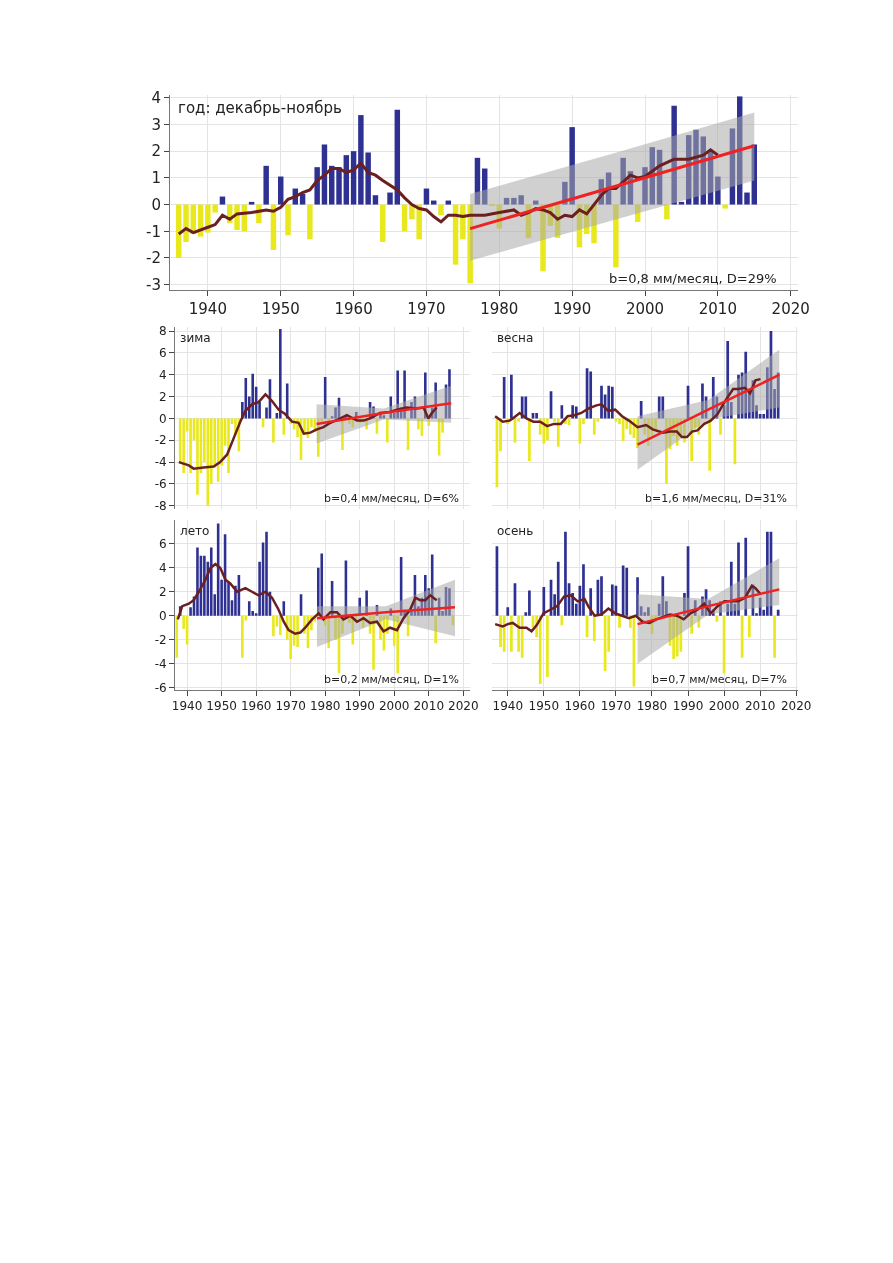 This screenshot has width=893, height=1263. Describe the element at coordinates (719, 679) in the screenshot. I see `annotation: b=0,7 мм/месяц, D=7%` at that location.